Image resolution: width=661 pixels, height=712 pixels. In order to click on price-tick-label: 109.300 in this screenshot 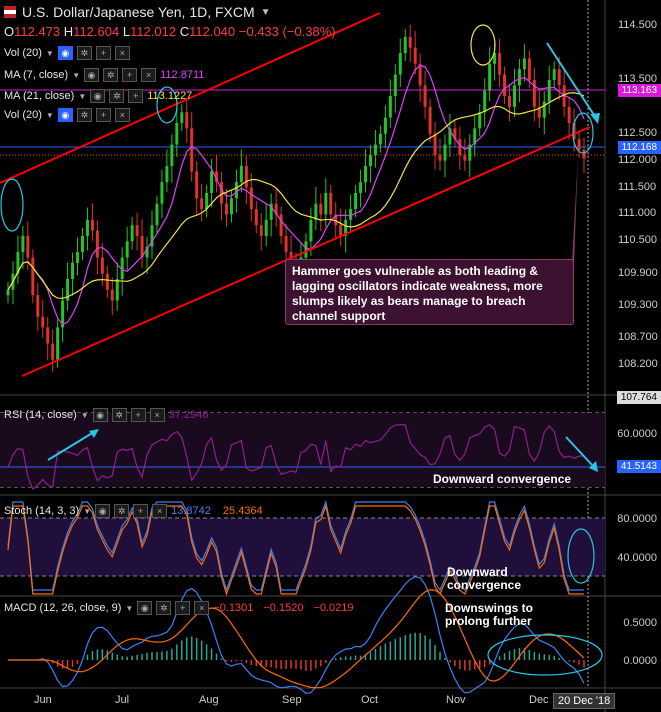, I will do `click(638, 304)`.